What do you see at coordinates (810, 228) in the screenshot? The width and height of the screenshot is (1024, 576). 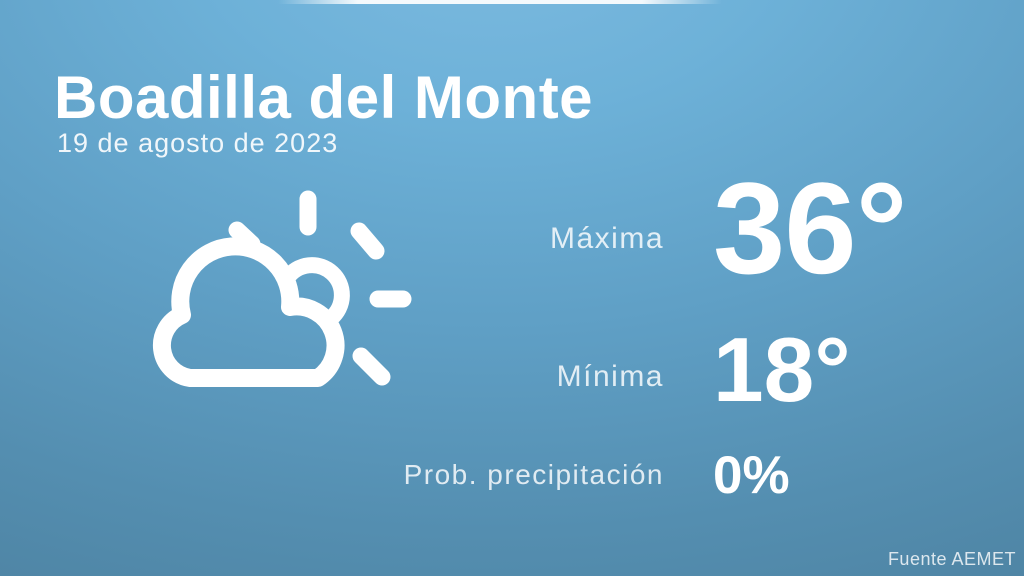 I see `metric-value-max: 36°` at bounding box center [810, 228].